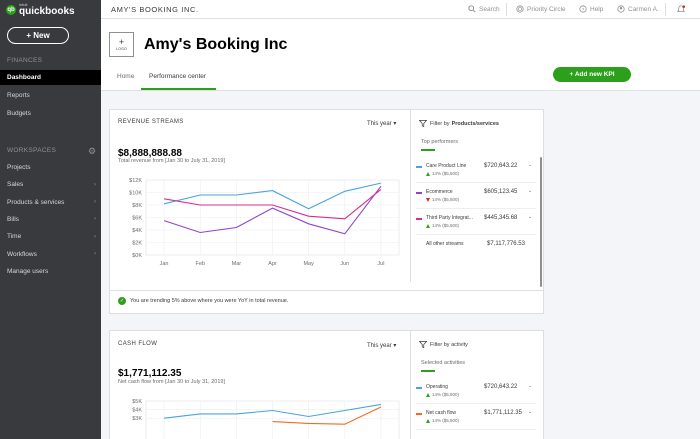 Image resolution: width=700 pixels, height=439 pixels. I want to click on help-label: Help, so click(597, 9).